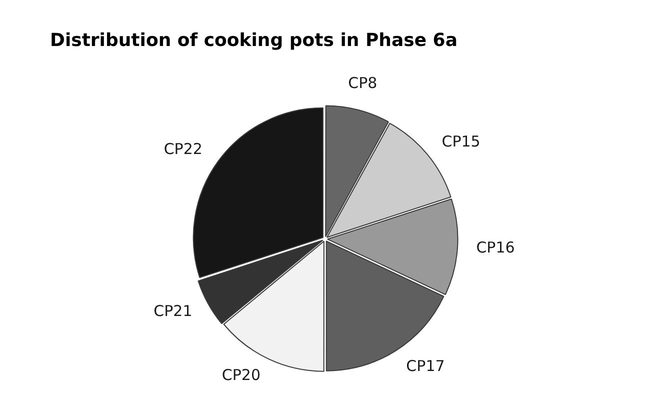 The height and width of the screenshot is (412, 650). What do you see at coordinates (183, 149) in the screenshot?
I see `slice-label: CP22` at bounding box center [183, 149].